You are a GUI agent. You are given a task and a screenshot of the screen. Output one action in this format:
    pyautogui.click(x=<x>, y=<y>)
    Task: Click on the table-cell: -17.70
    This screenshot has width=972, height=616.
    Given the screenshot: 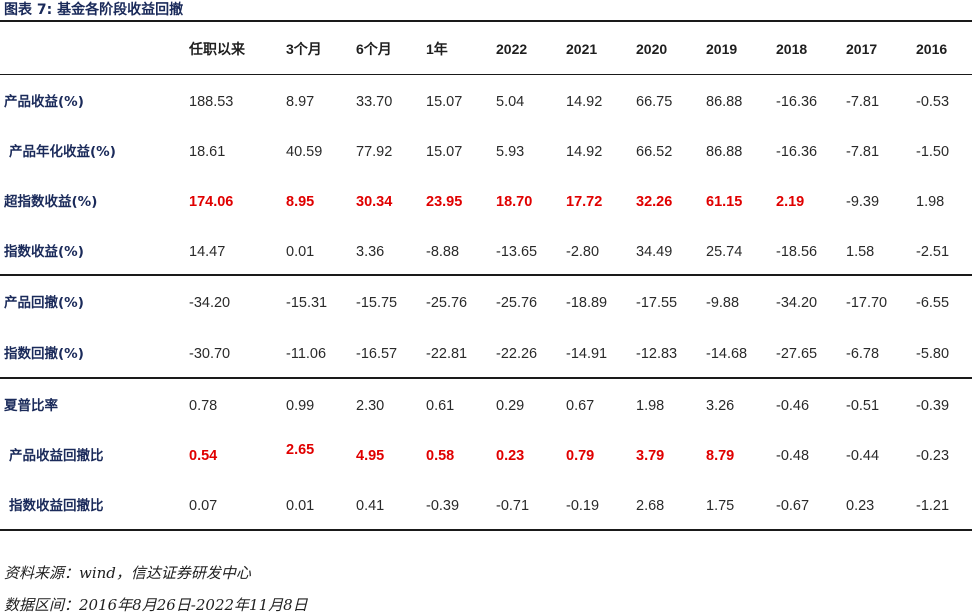 What is the action you would take?
    pyautogui.click(x=867, y=303)
    